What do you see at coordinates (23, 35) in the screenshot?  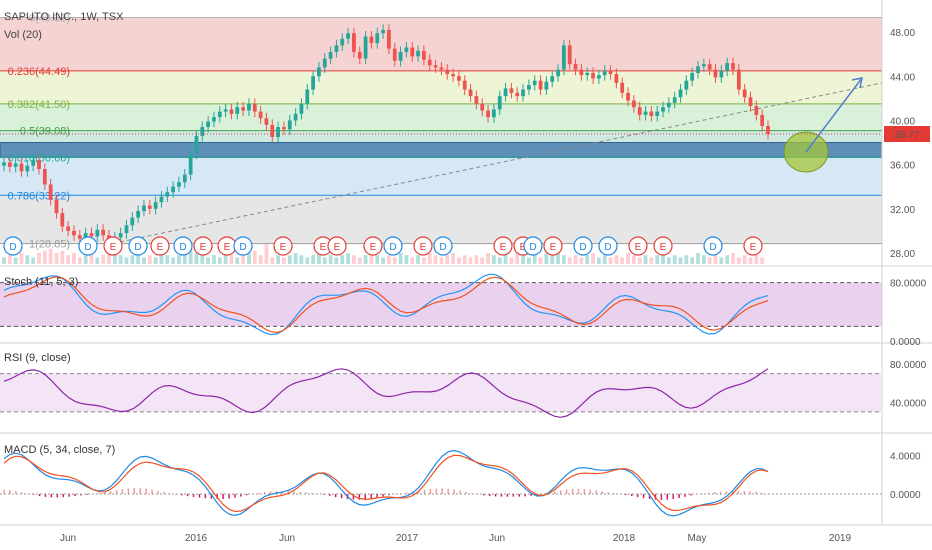 I see `volume-label: Vol (20)` at bounding box center [23, 35].